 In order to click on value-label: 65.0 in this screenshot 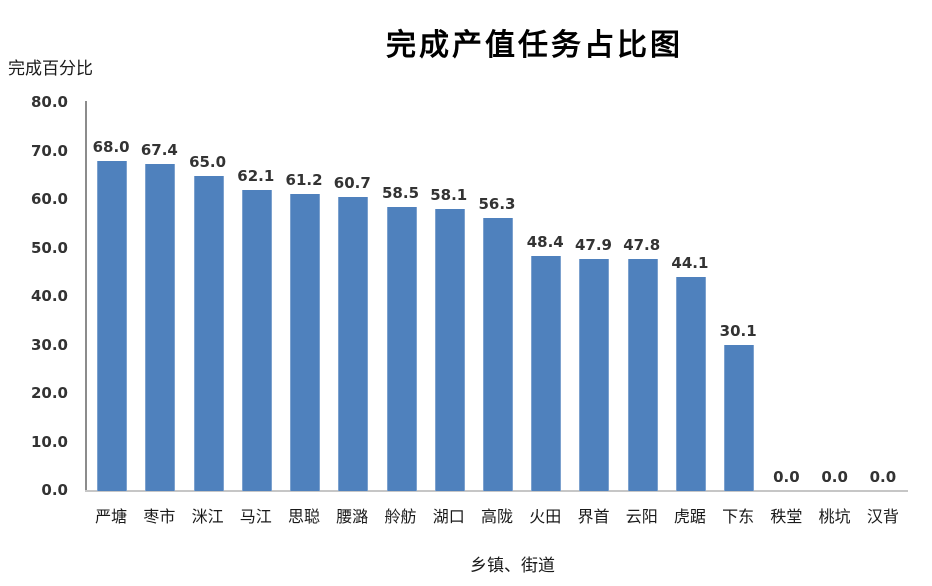, I will do `click(208, 161)`.